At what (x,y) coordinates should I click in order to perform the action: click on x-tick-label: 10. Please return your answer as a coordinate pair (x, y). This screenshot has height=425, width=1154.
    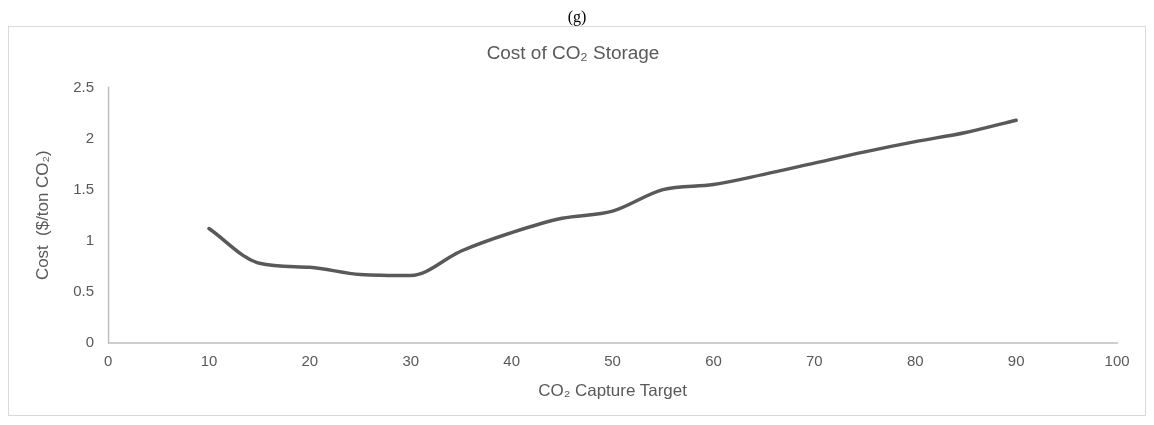
    Looking at the image, I should click on (209, 360).